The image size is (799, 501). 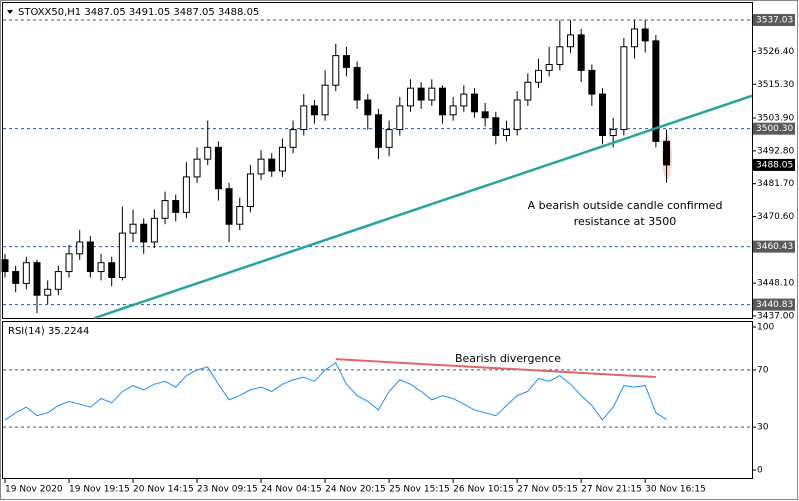 I want to click on annotation: A bearish outside candle confirmed, so click(x=625, y=205).